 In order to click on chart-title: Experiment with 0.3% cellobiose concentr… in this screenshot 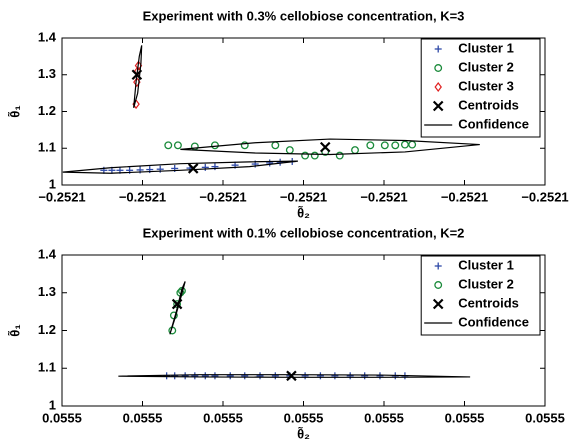, I will do `click(304, 15)`.